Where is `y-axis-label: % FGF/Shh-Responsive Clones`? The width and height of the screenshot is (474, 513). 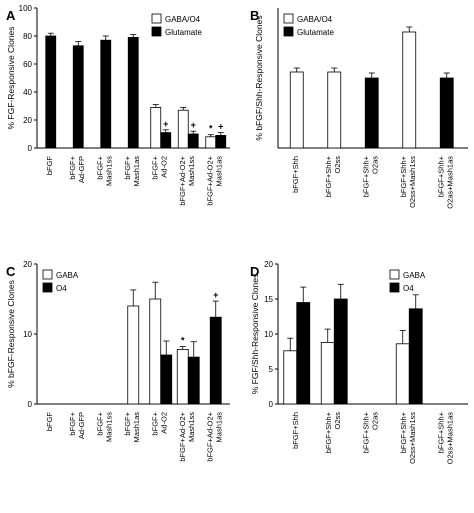
y-axis-label: % FGF/Shh-Responsive Clones is located at coordinates (255, 334).